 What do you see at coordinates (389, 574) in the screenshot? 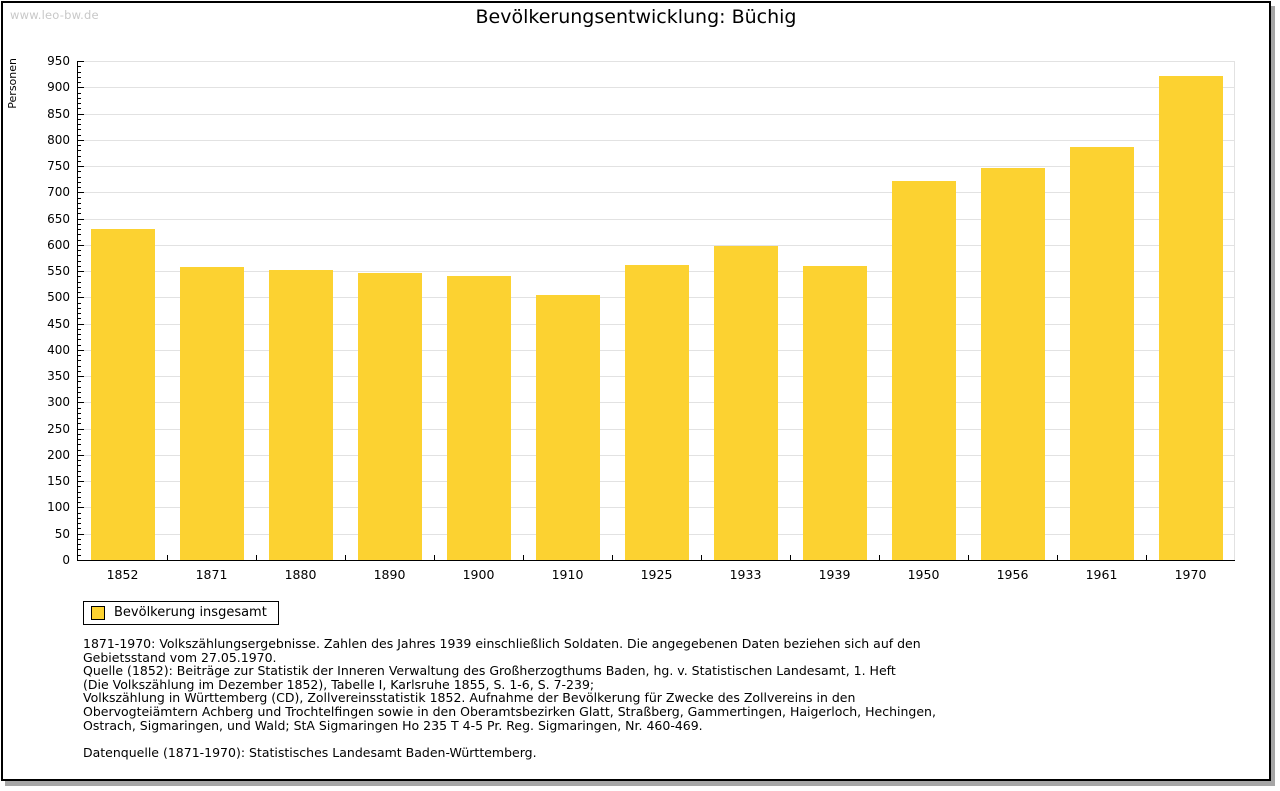
I see `x-tick-label: 1890` at bounding box center [389, 574].